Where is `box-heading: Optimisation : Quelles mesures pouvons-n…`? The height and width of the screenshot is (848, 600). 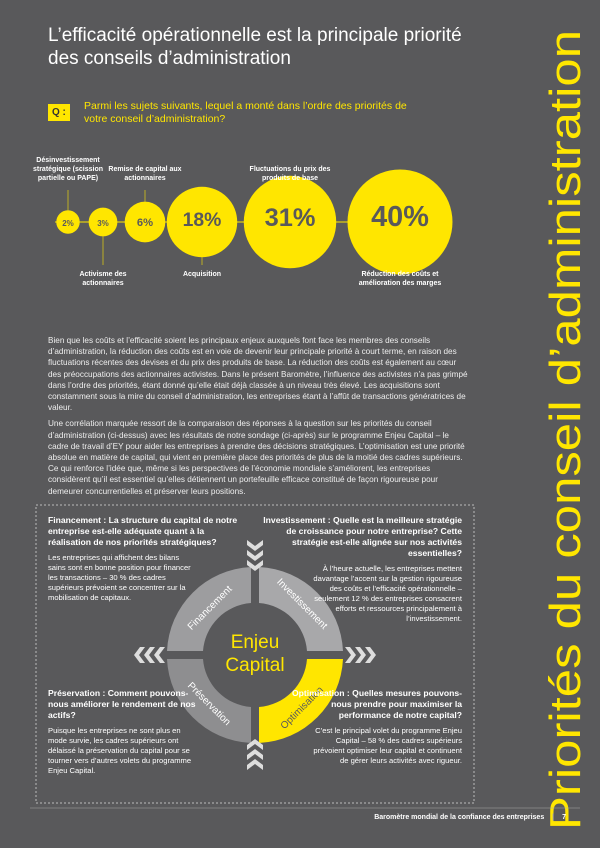 box-heading: Optimisation : Quelles mesures pouvons-n… is located at coordinates (377, 704).